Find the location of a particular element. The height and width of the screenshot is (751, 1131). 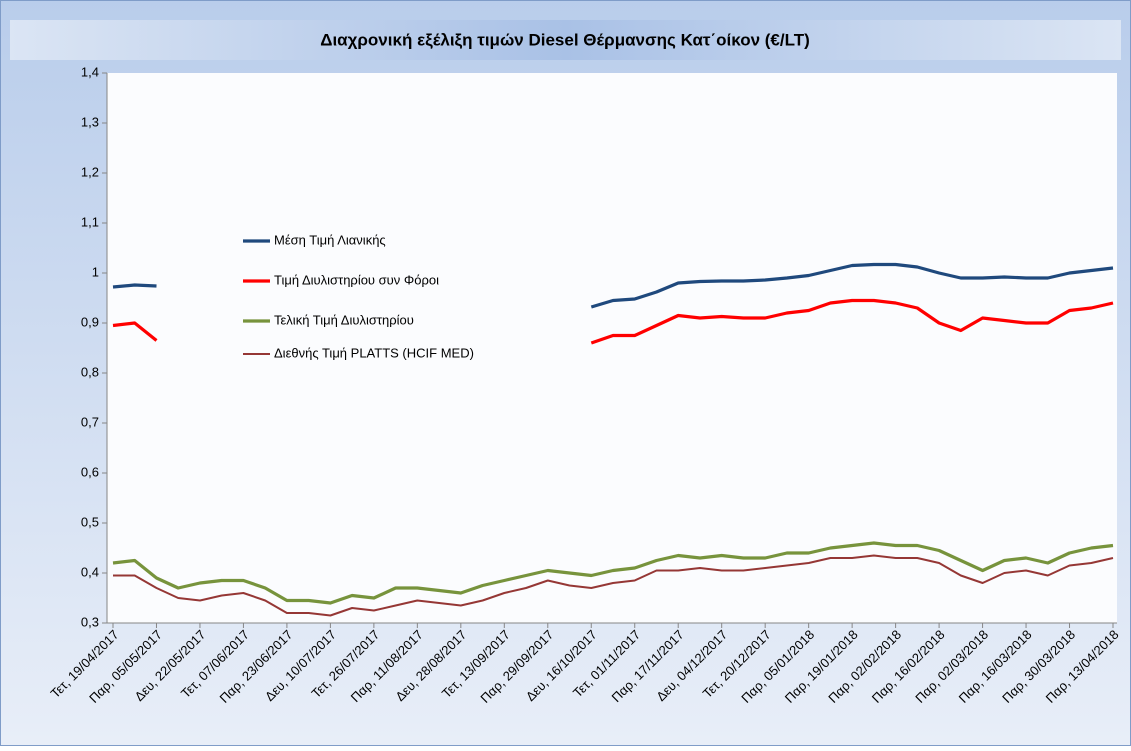

y-tick-label: 0,3 is located at coordinates (90, 621).